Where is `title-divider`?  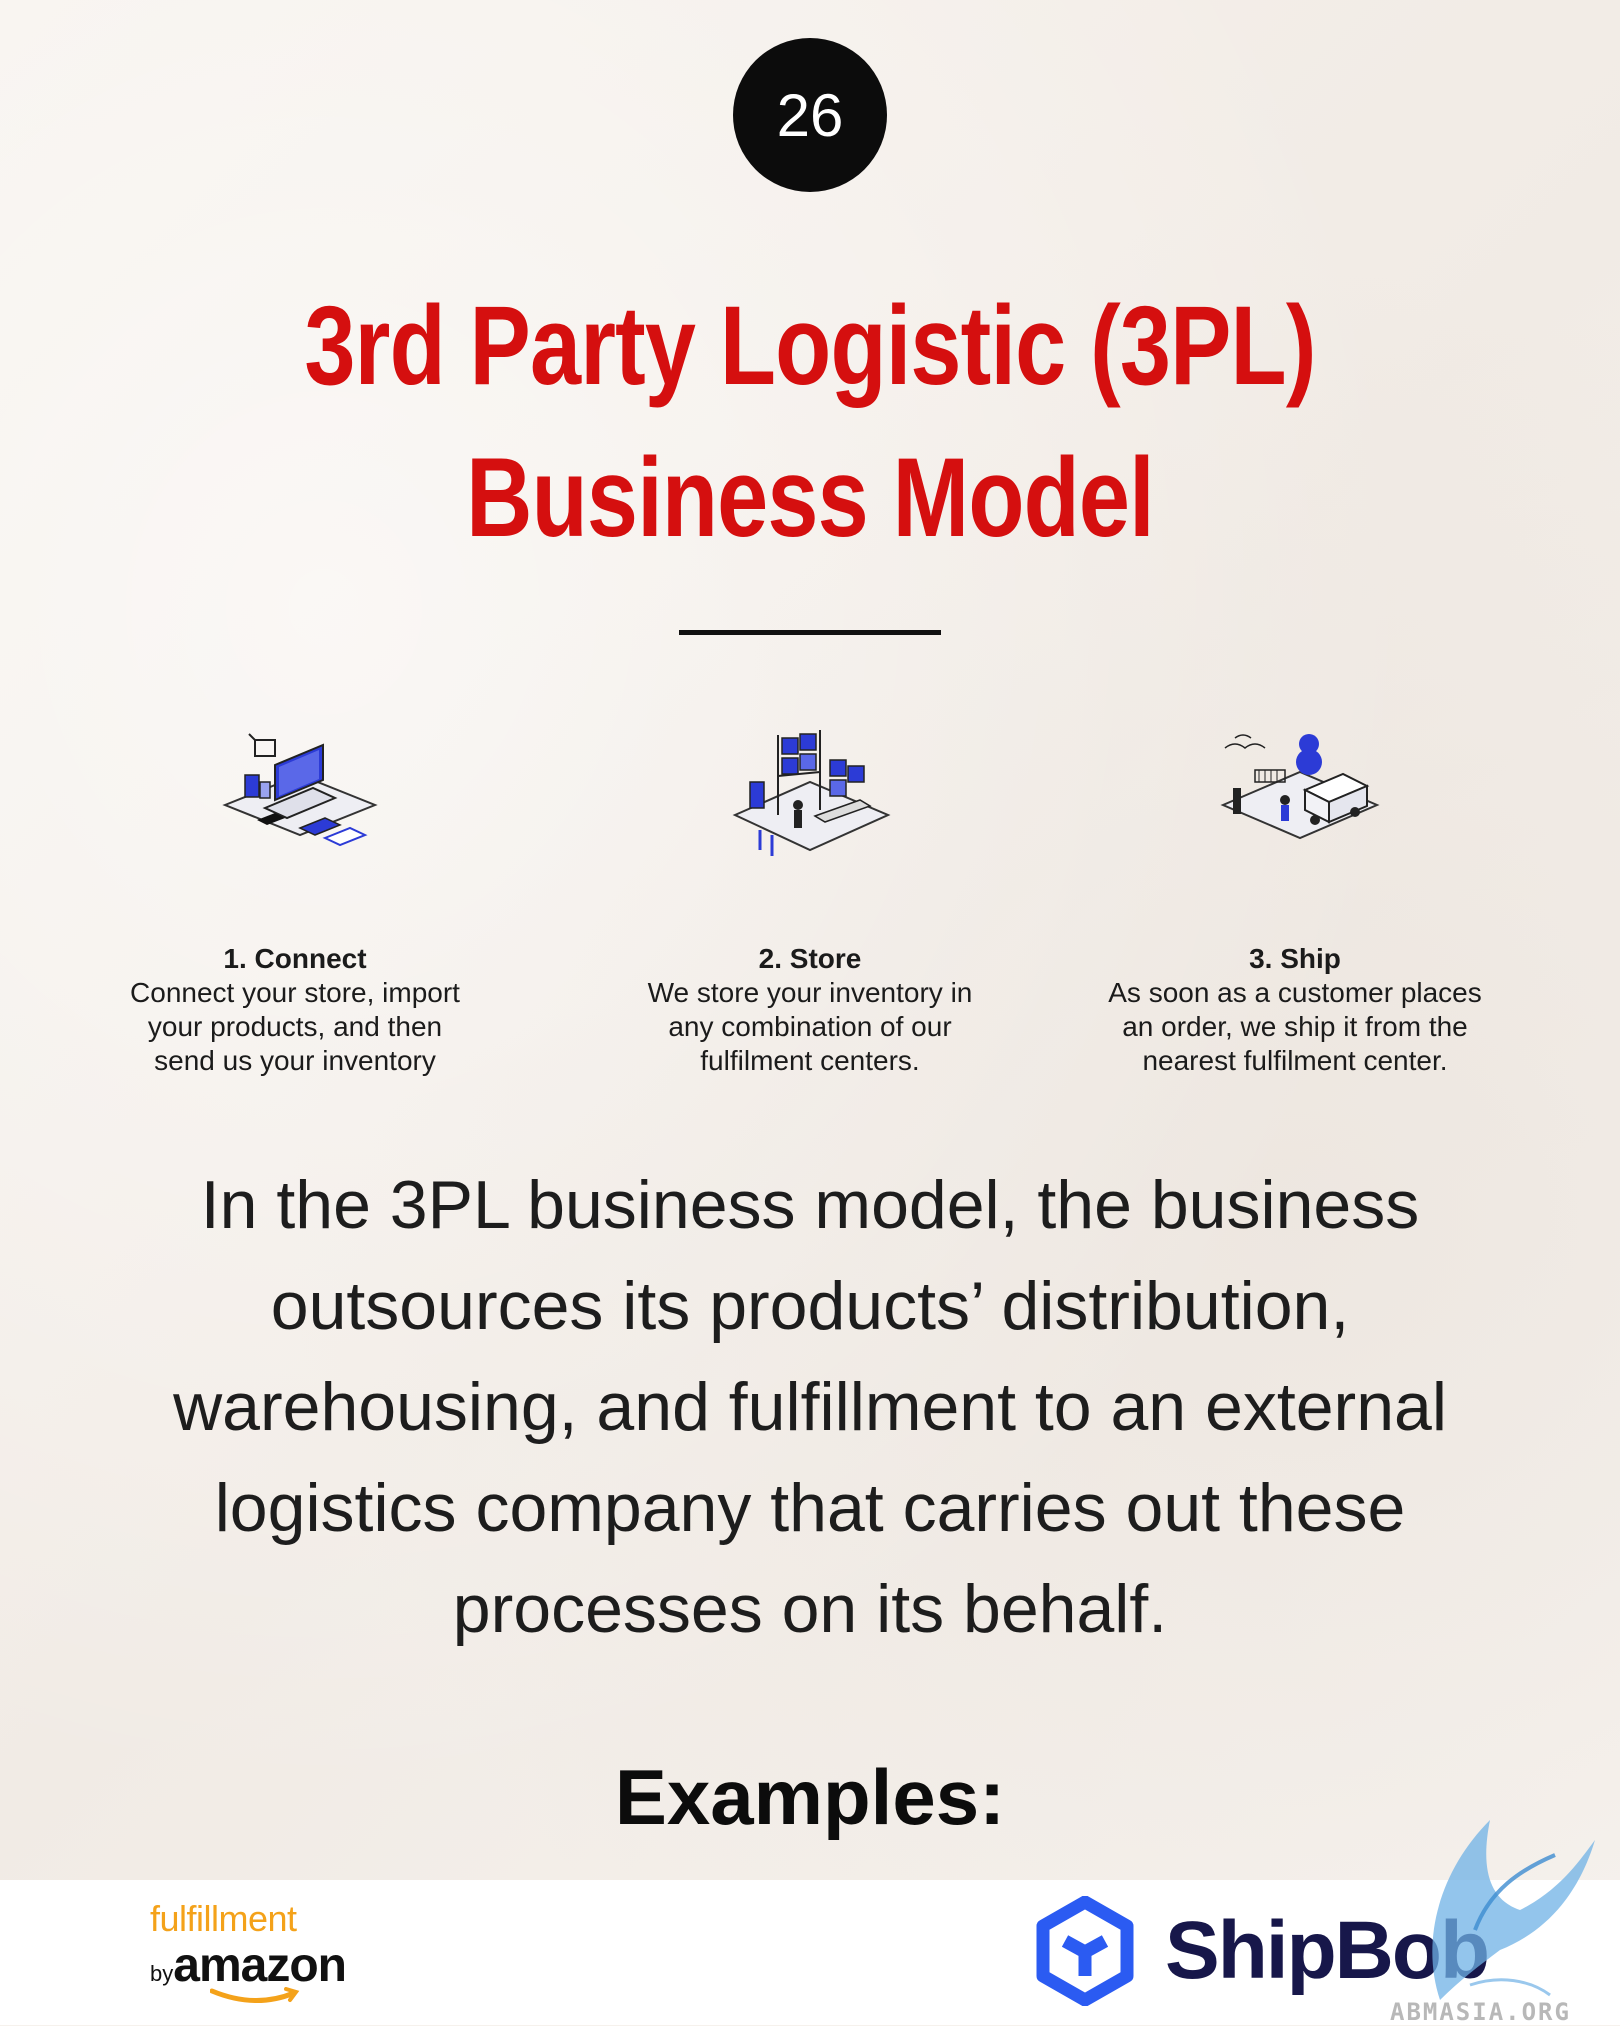
title-divider is located at coordinates (810, 632).